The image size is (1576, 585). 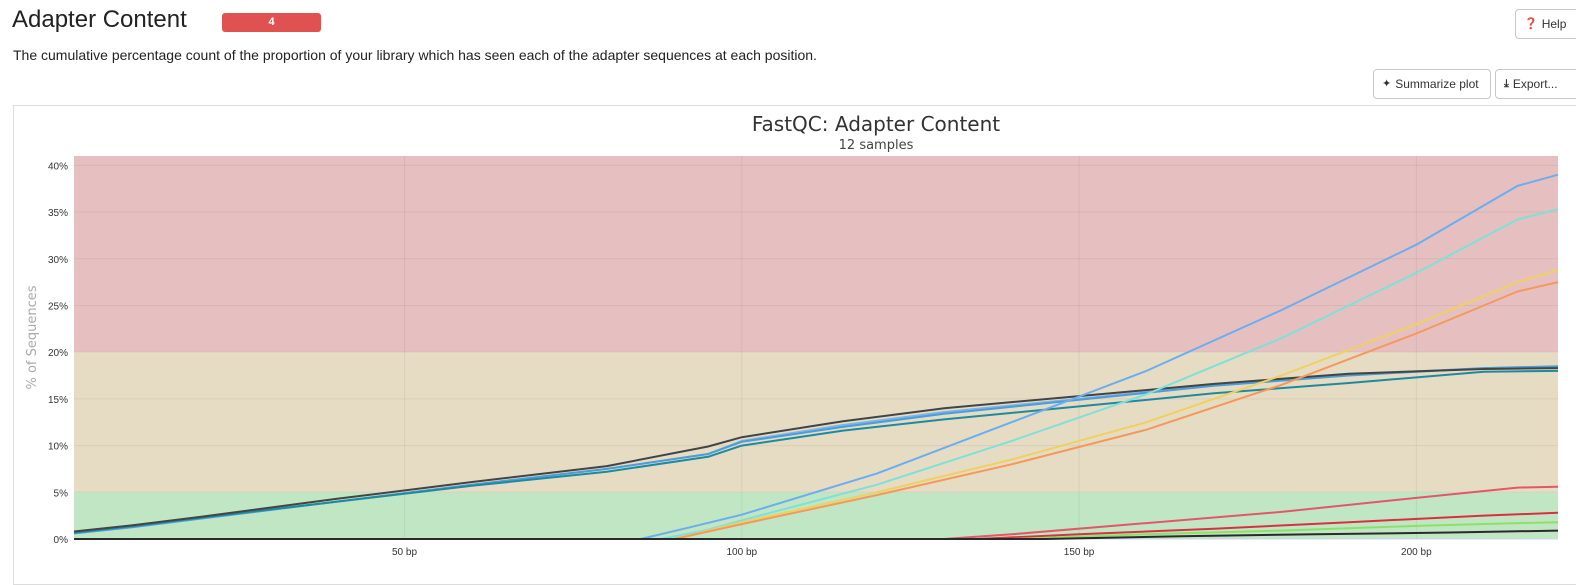 What do you see at coordinates (1079, 552) in the screenshot?
I see `x-tick-label: 150 bp` at bounding box center [1079, 552].